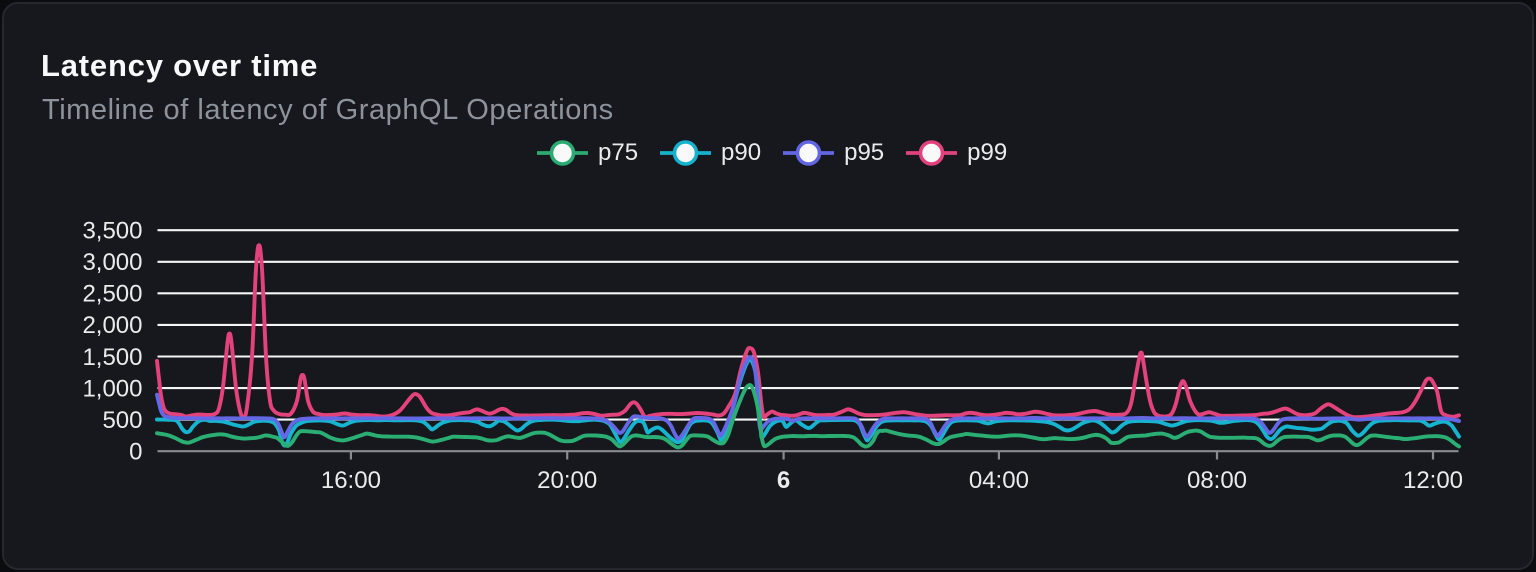 The image size is (1536, 572). What do you see at coordinates (122, 420) in the screenshot?
I see `svg-text: 500` at bounding box center [122, 420].